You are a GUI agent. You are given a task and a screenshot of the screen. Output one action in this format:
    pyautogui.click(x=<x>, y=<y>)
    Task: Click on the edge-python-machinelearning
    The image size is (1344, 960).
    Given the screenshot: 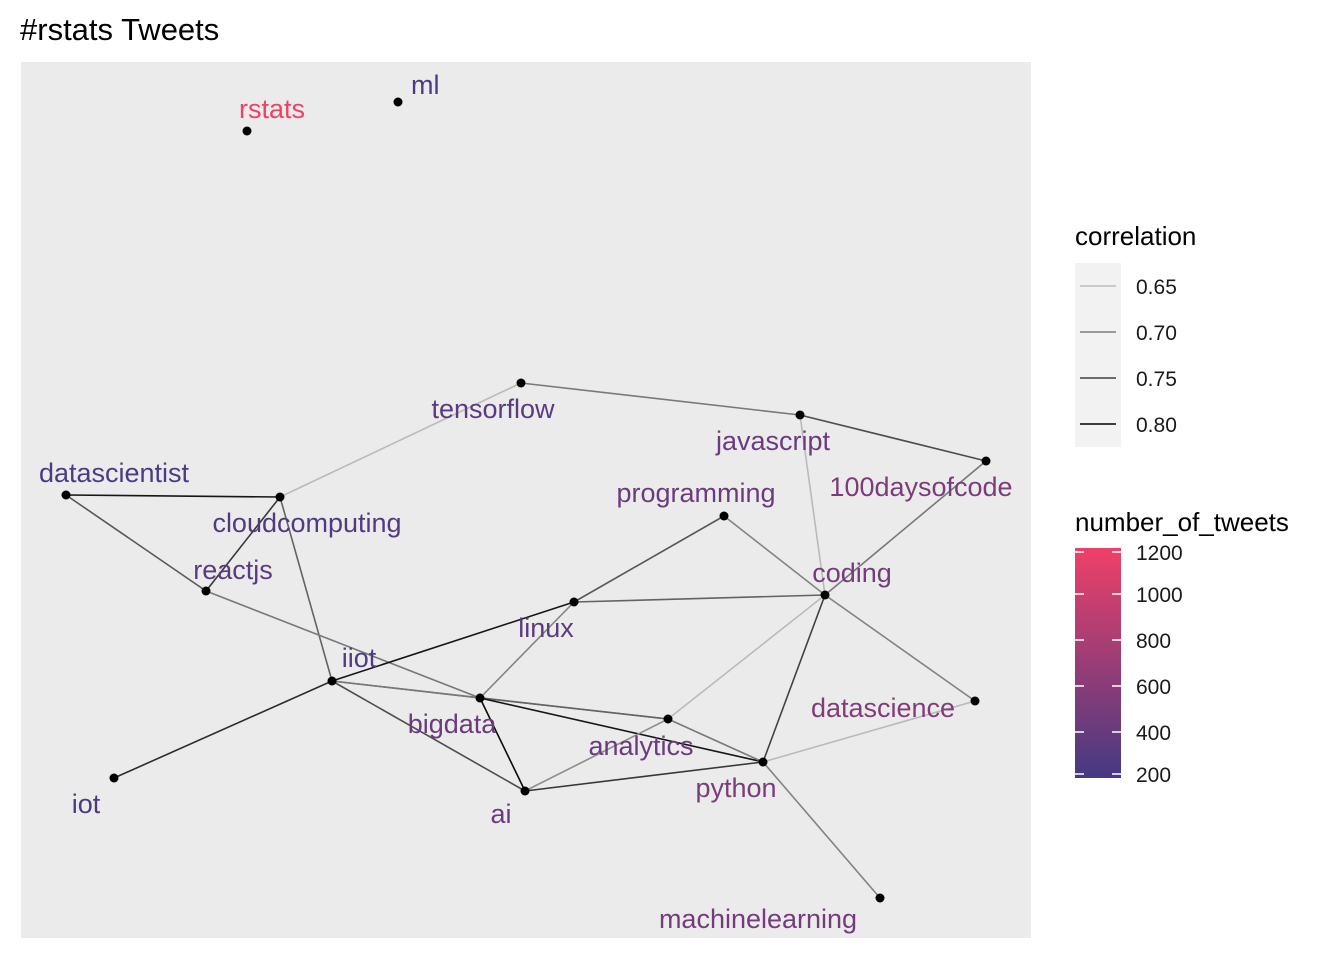 What is the action you would take?
    pyautogui.click(x=821, y=830)
    